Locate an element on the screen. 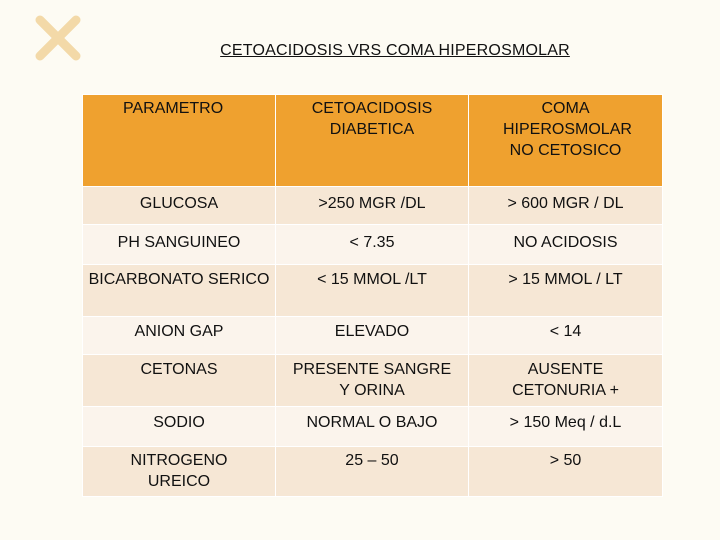  cell-cetoacidosis: 25 – 50 is located at coordinates (372, 471).